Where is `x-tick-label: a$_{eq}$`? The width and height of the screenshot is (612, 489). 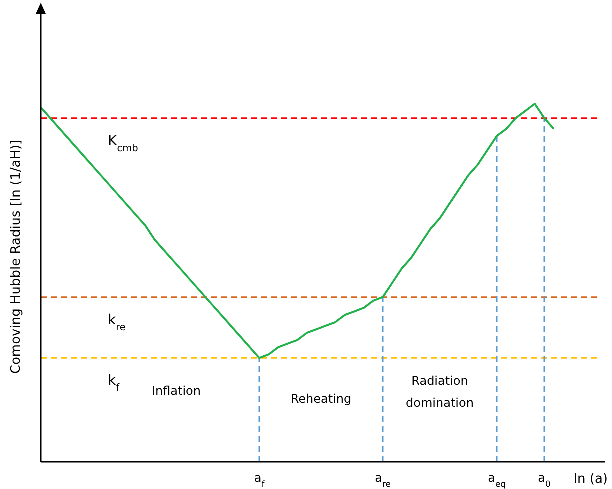 x-tick-label: a$_{eq}$ is located at coordinates (497, 480).